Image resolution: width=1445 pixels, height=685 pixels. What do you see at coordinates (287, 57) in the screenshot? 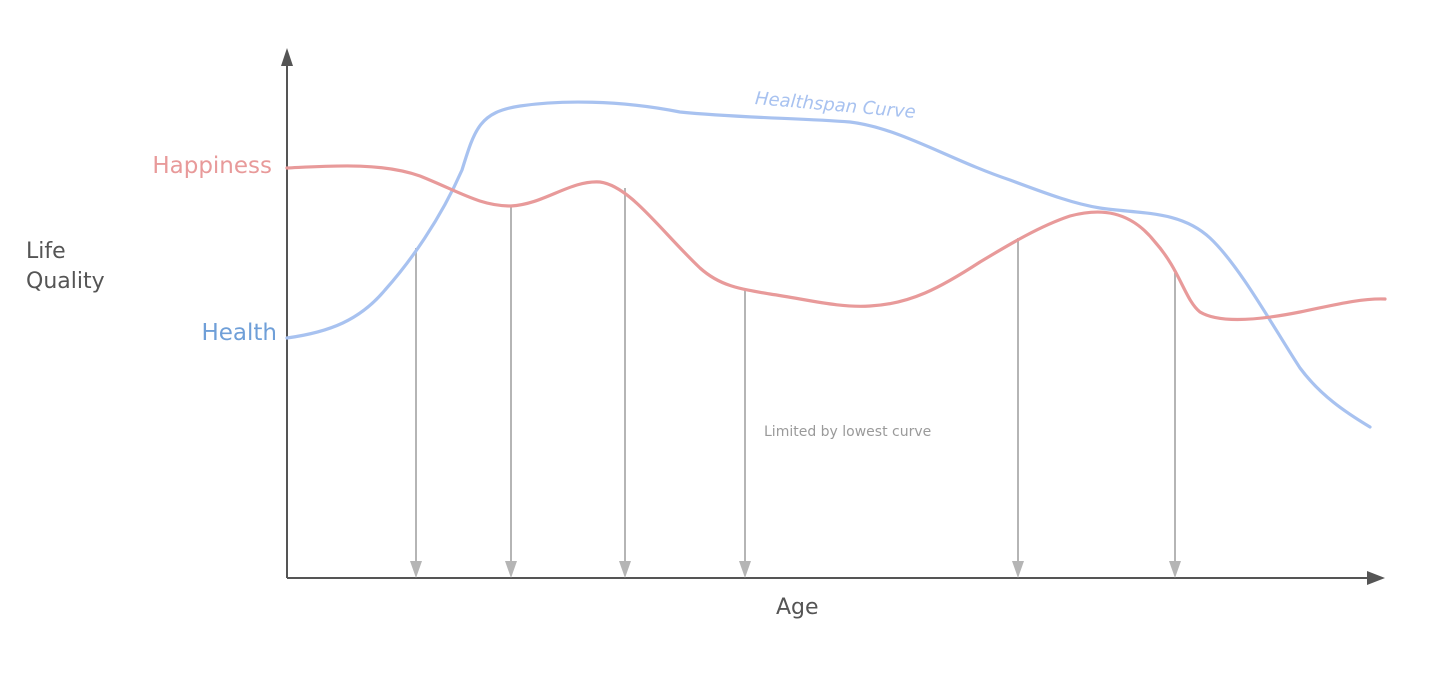
I see `y-axis-arrowhead` at bounding box center [287, 57].